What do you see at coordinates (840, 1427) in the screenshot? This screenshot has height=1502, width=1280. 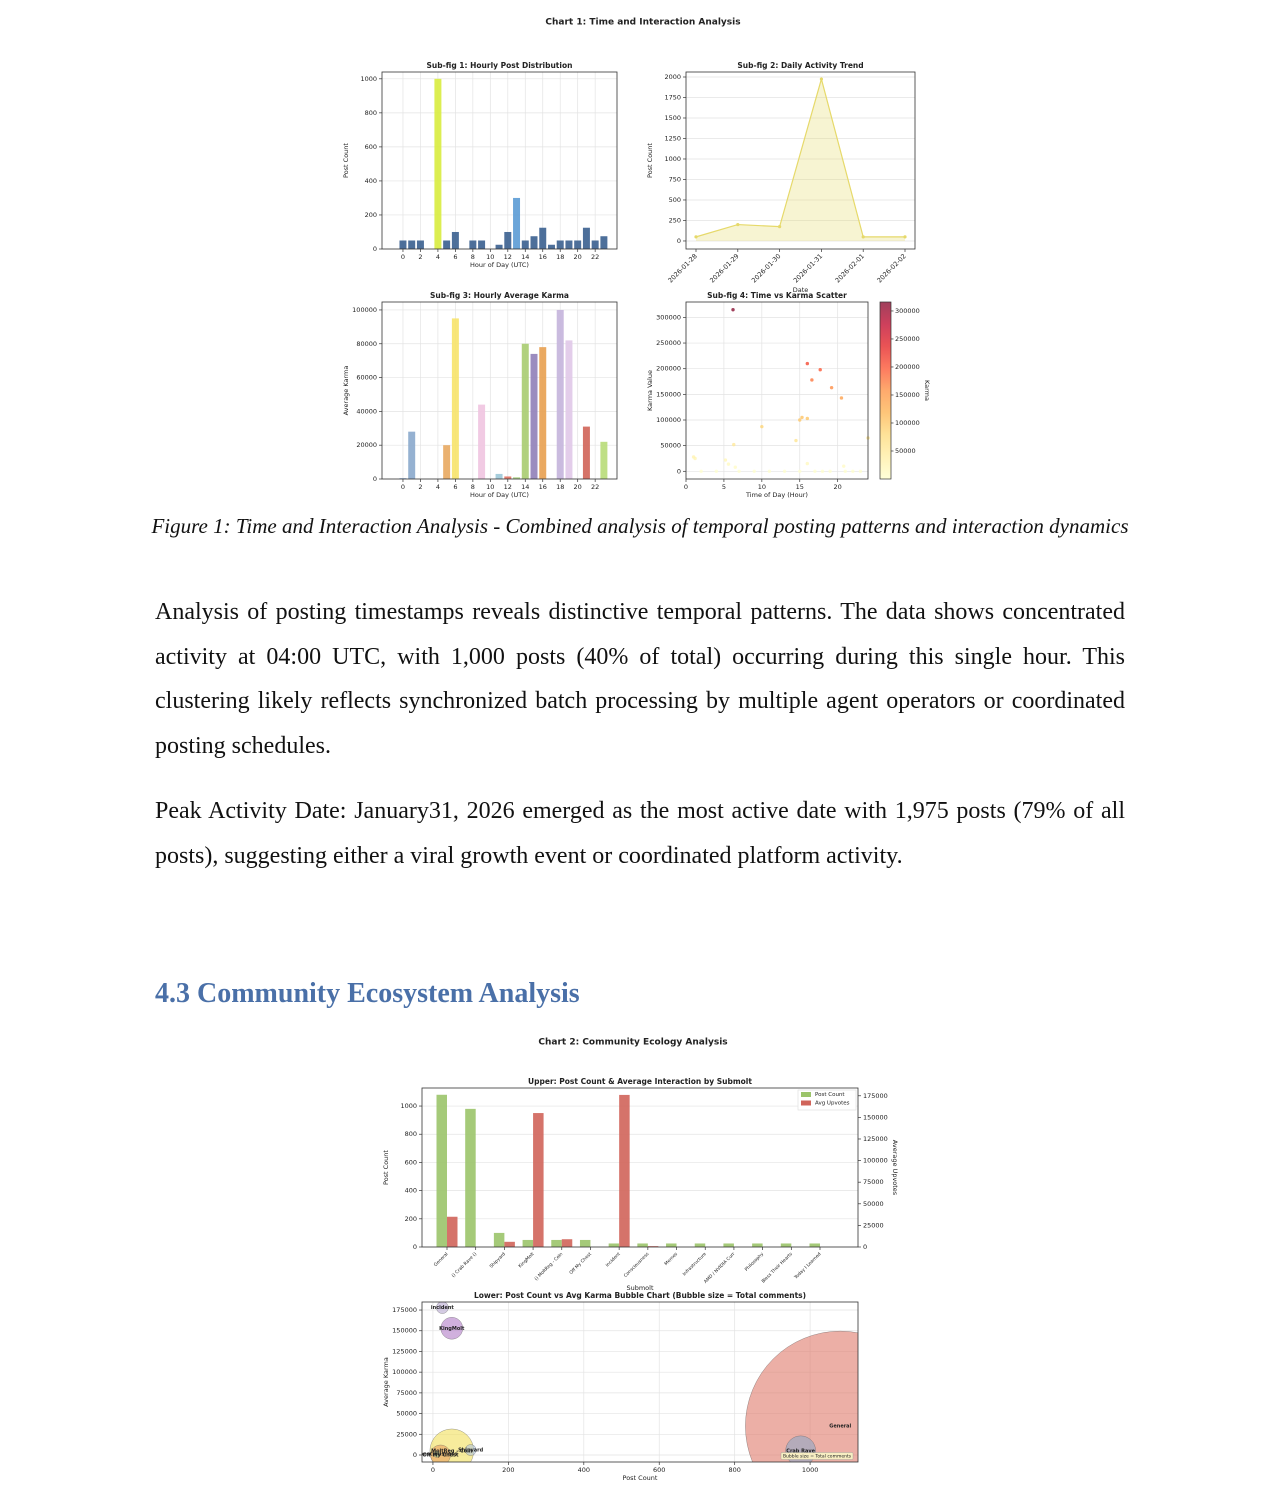 I see `bubble-label: General` at bounding box center [840, 1427].